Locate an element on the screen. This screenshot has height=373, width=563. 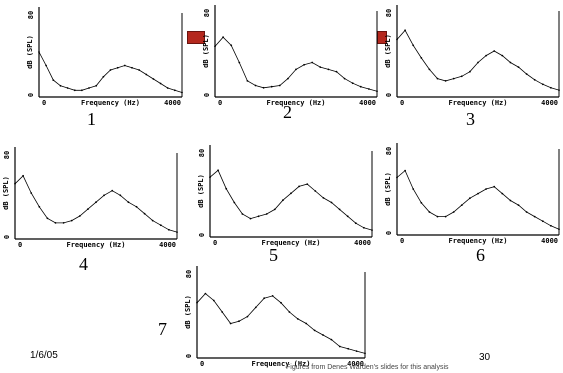
panel-5: dB (SPL) 80 0 0 Frequency (Hz) 4000 is located at coordinates (286, 195).